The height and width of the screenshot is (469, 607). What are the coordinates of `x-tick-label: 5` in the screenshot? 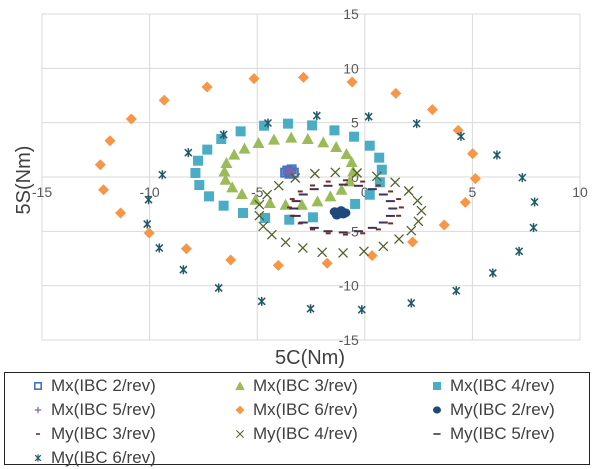 It's located at (473, 192).